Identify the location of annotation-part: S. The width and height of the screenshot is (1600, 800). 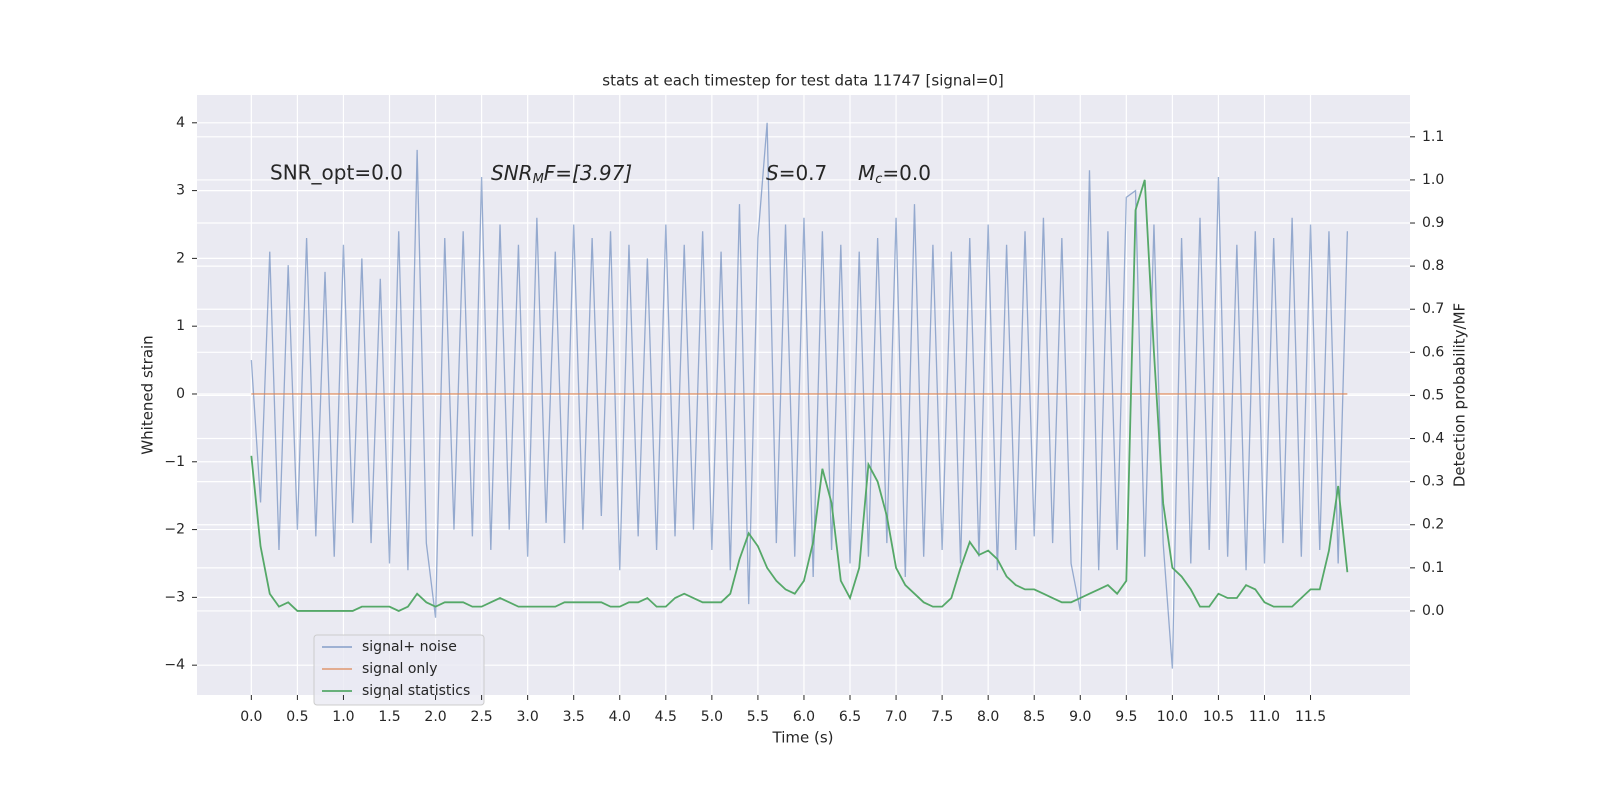
(772, 173).